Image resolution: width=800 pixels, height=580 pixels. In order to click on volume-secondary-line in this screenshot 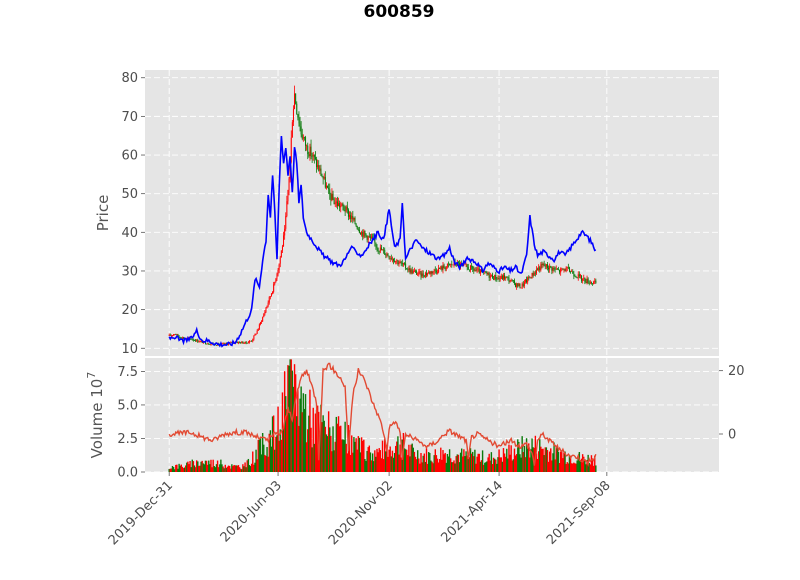, I will do `click(382, 415)`.